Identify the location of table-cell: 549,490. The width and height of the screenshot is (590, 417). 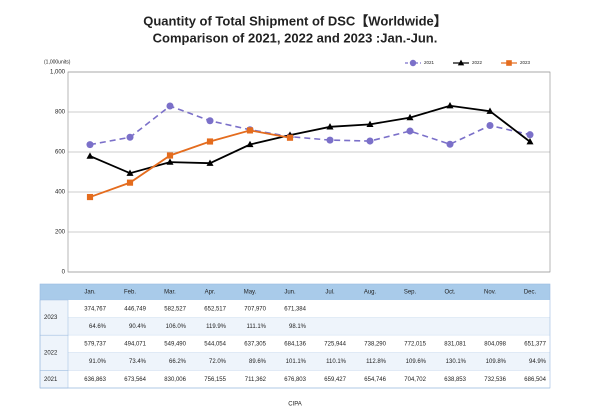
(175, 345).